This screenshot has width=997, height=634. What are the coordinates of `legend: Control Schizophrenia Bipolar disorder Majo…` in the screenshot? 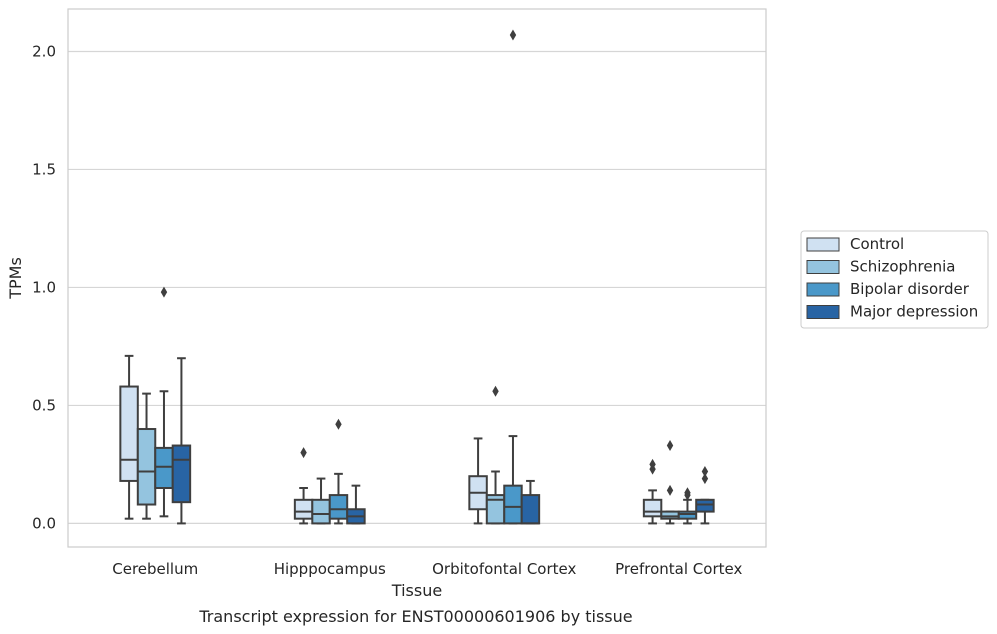 It's located at (894, 279).